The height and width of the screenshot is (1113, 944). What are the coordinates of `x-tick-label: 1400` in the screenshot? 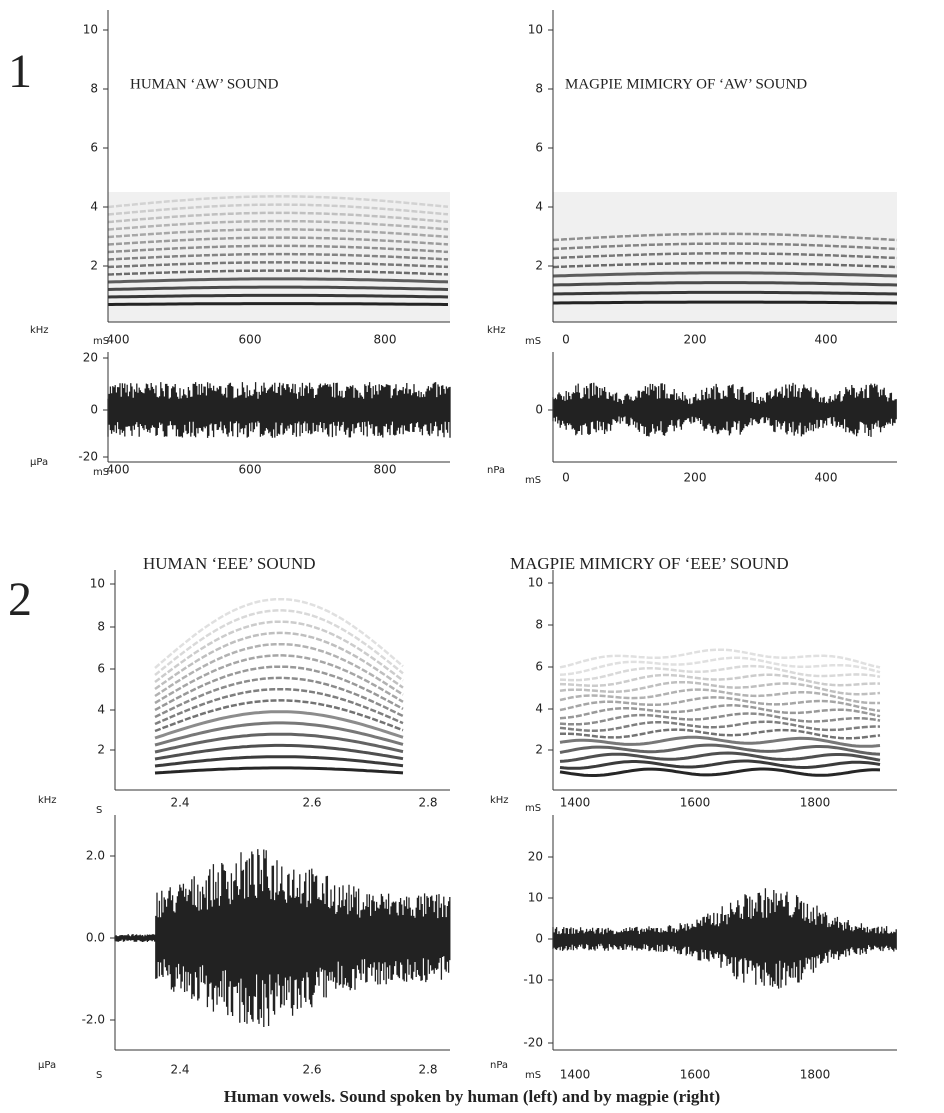 It's located at (575, 803).